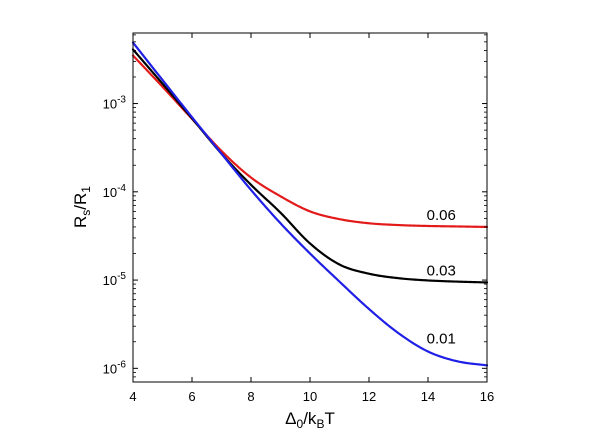 The image size is (599, 440). Describe the element at coordinates (428, 396) in the screenshot. I see `x-tick-label: 14` at that location.